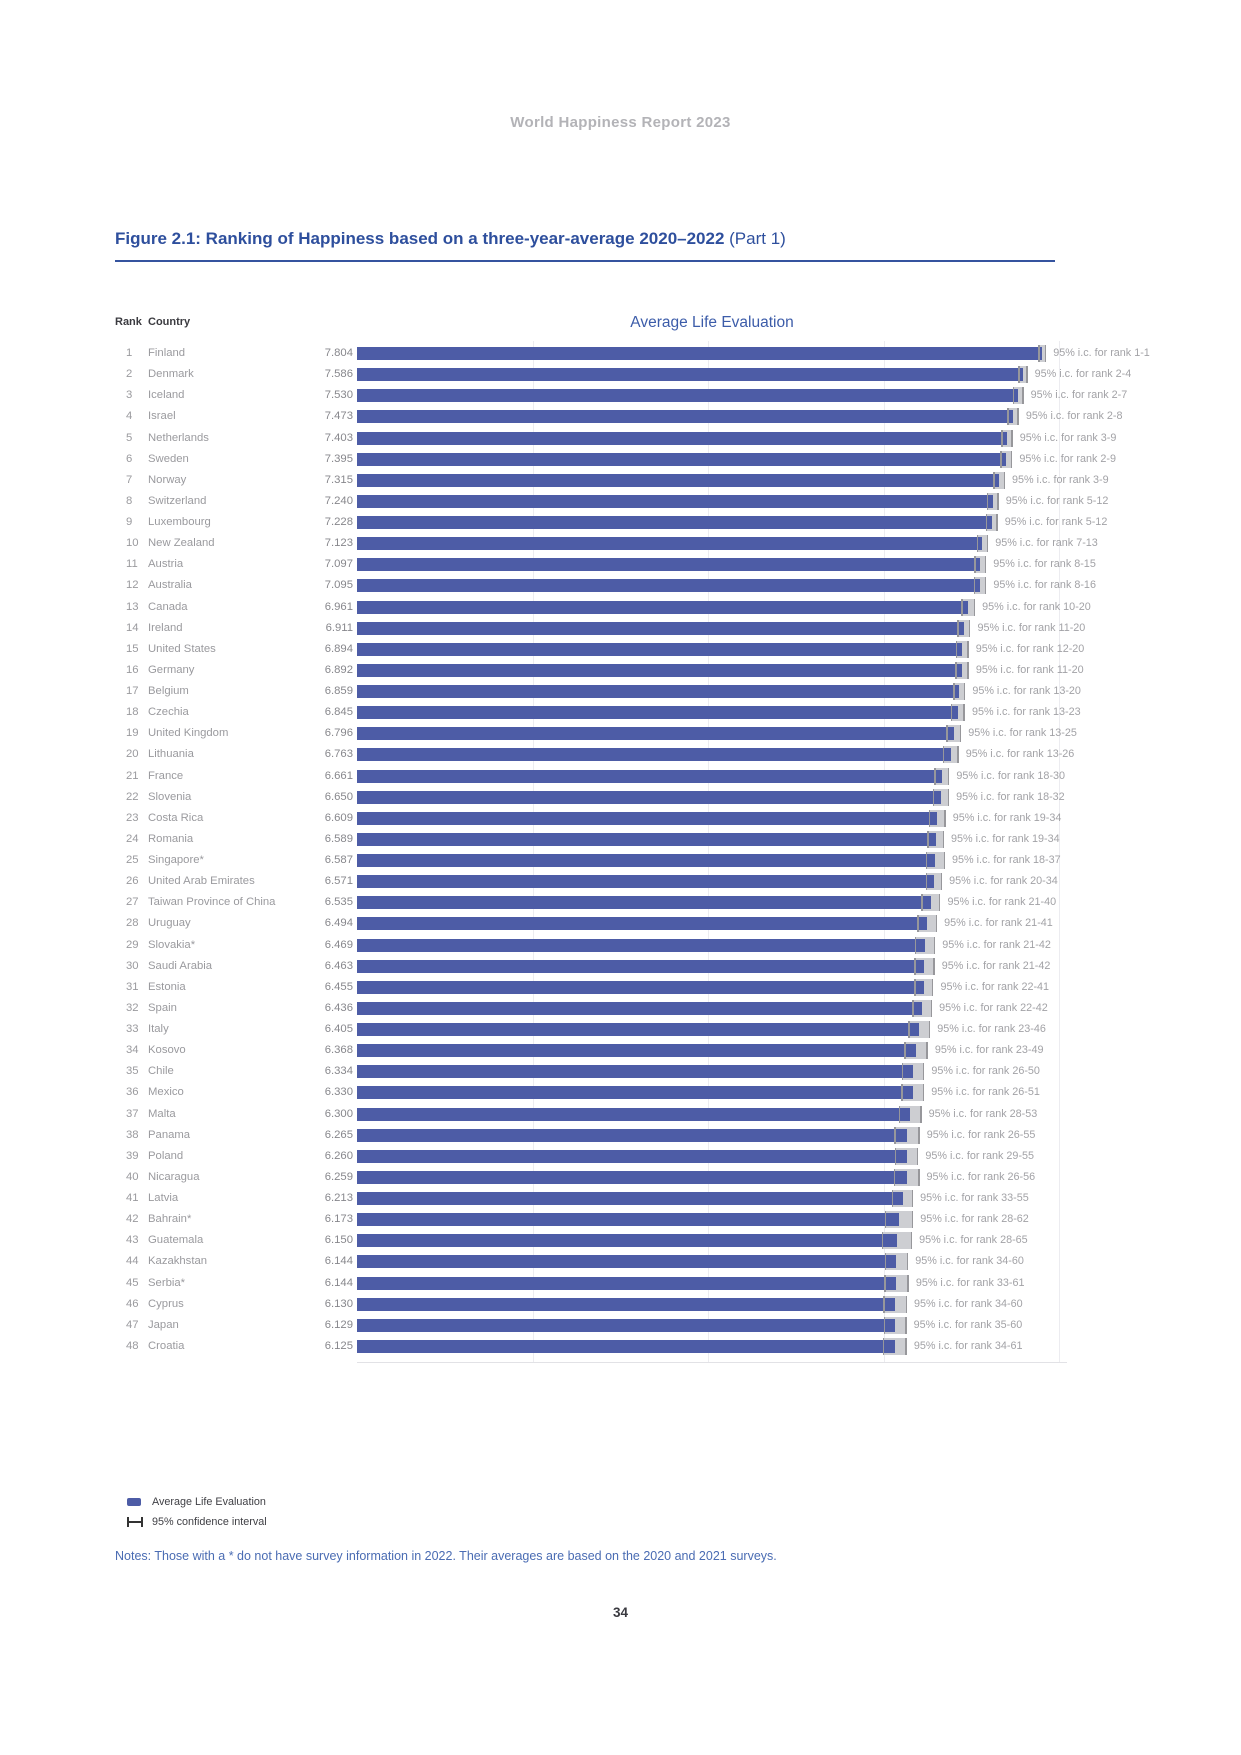 This screenshot has height=1755, width=1241. I want to click on chart-row: 16 Germany 6.892 95% i.c. for rank 11-20, so click(620, 670).